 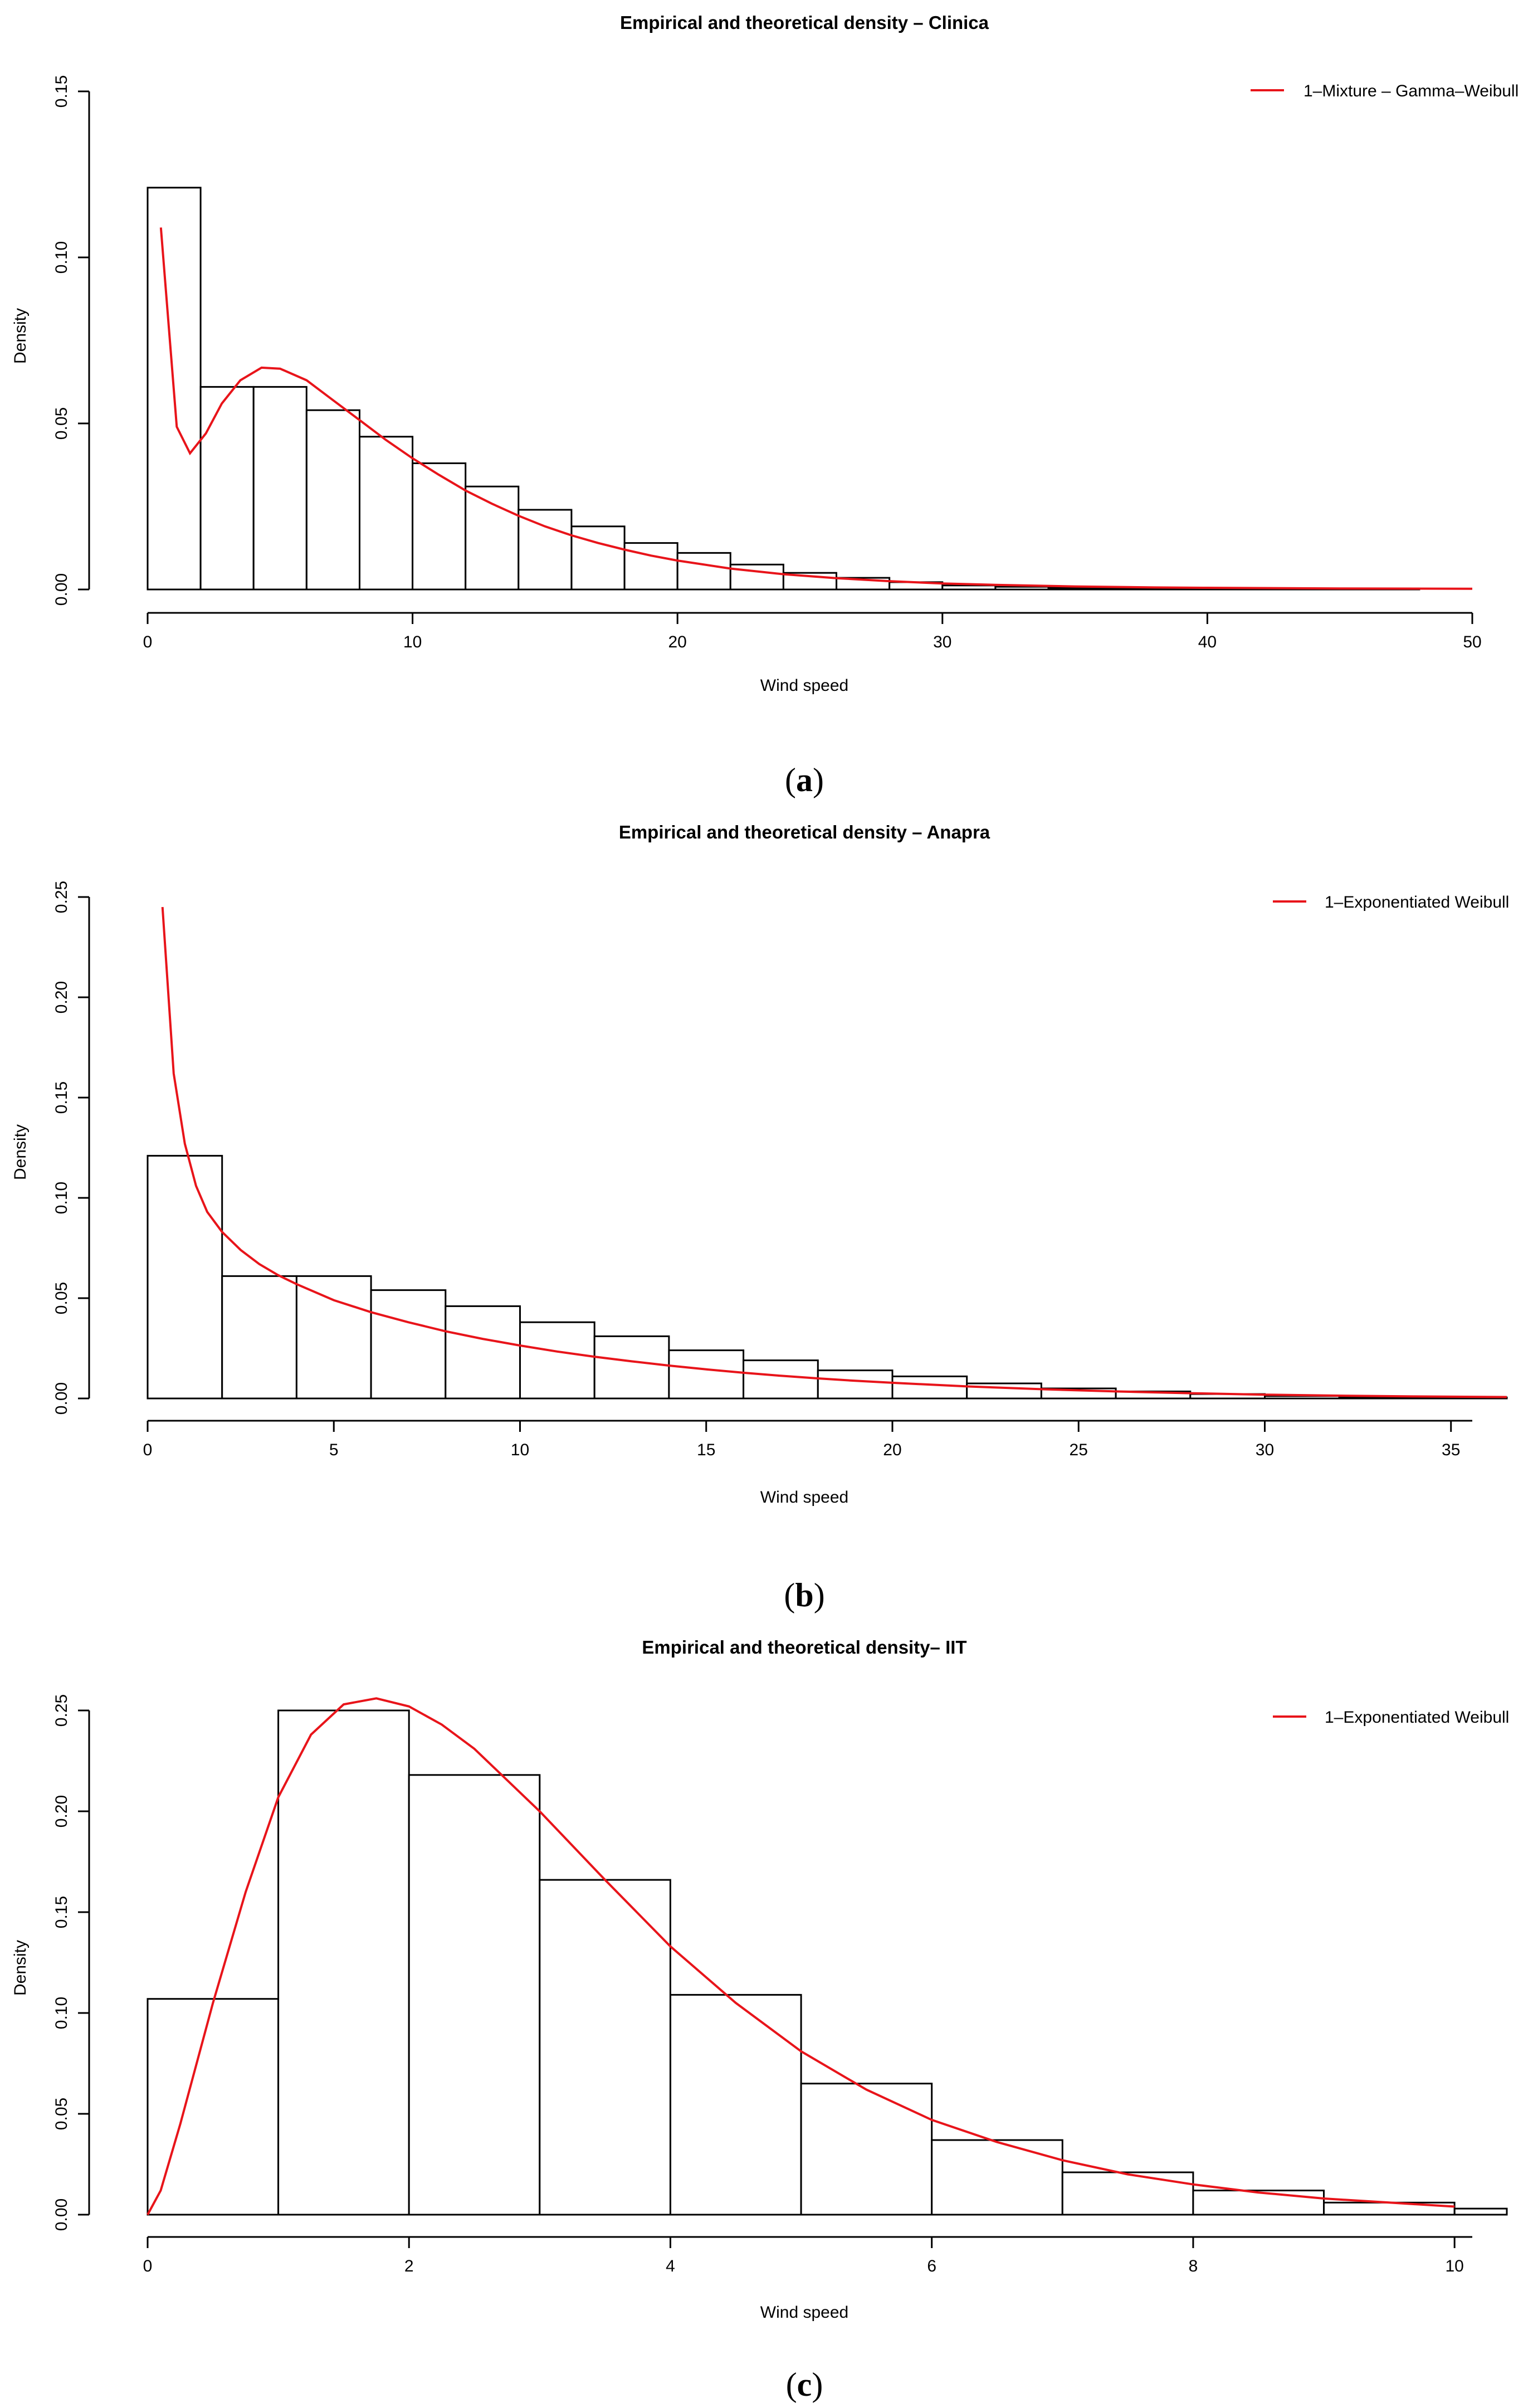 I want to click on x-tick-label: 15, so click(x=706, y=1450).